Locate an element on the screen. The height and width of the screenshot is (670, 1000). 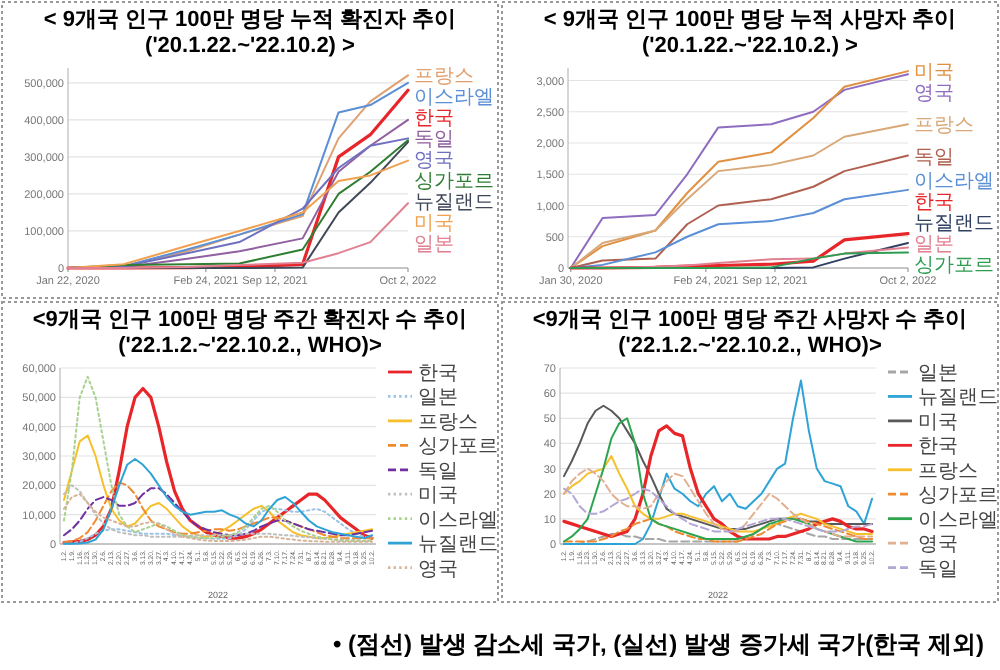
text: • (점선) 발생 감소세 국가, (실선) 발생 증가세 국가(한국 제외) is located at coordinates (658, 644).